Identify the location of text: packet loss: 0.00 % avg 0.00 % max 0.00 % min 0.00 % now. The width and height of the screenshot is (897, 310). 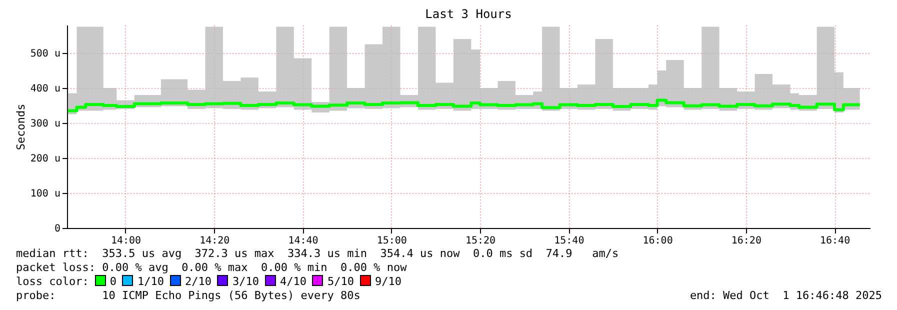
(212, 268).